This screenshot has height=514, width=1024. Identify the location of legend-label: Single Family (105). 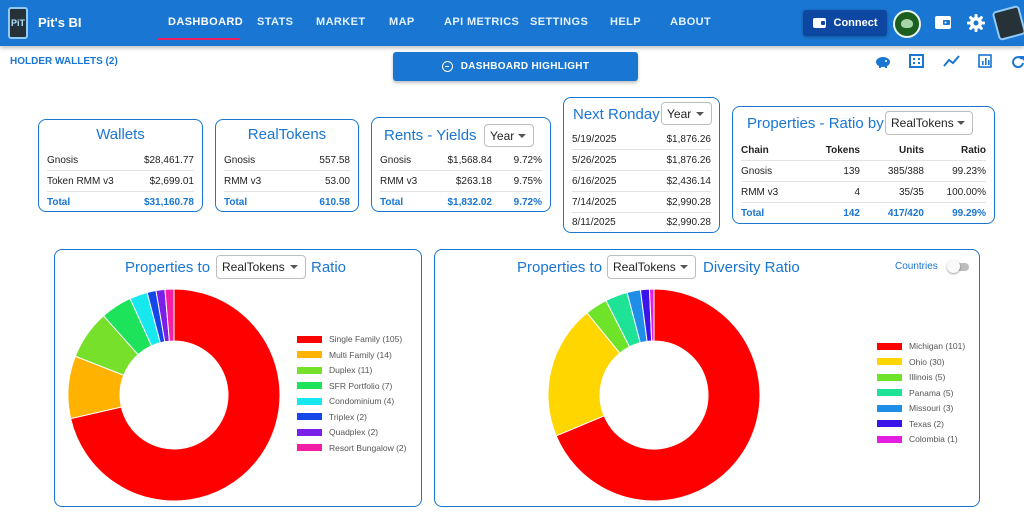
(366, 339).